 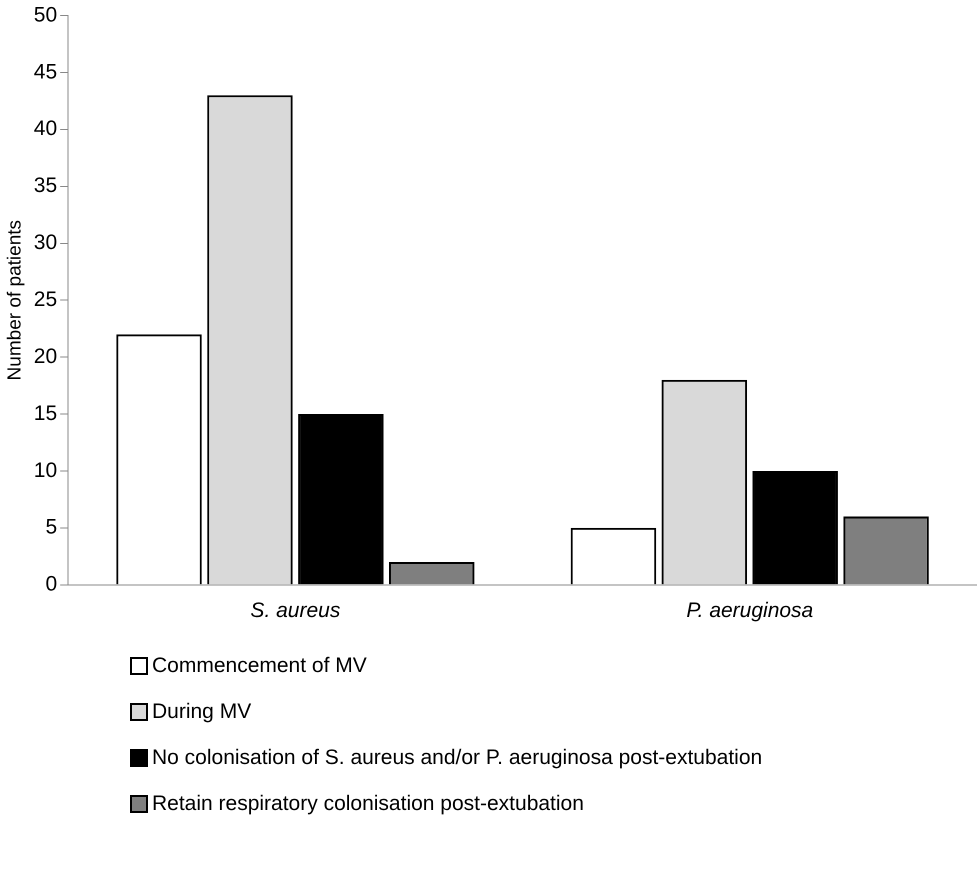 I want to click on x-tick-label: P. aeruginosa, so click(x=750, y=610).